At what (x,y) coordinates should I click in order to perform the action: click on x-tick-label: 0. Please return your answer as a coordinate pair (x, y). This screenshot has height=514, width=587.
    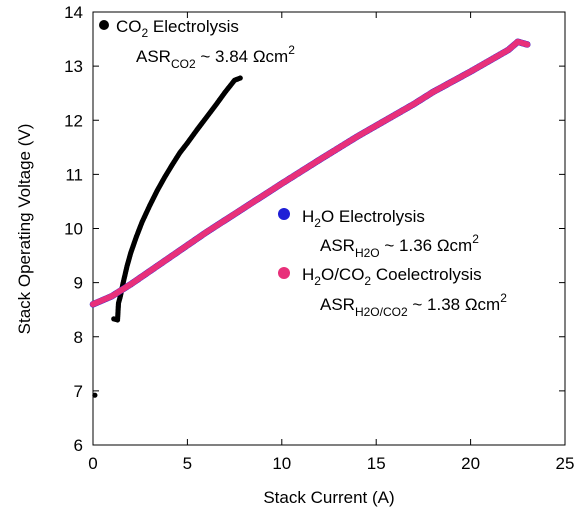
    Looking at the image, I should click on (92, 463).